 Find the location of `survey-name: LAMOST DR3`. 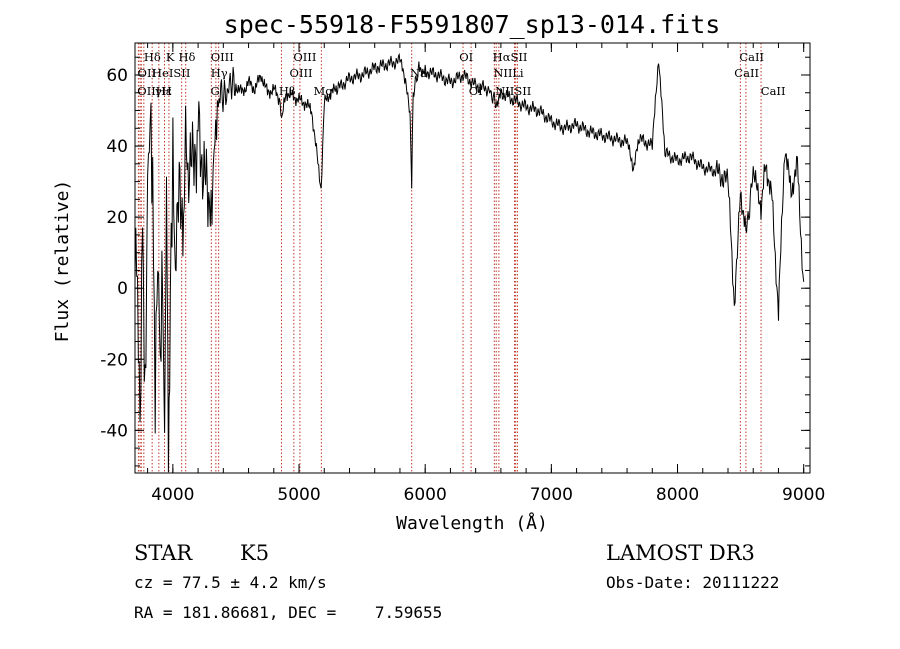

survey-name: LAMOST DR3 is located at coordinates (680, 553).